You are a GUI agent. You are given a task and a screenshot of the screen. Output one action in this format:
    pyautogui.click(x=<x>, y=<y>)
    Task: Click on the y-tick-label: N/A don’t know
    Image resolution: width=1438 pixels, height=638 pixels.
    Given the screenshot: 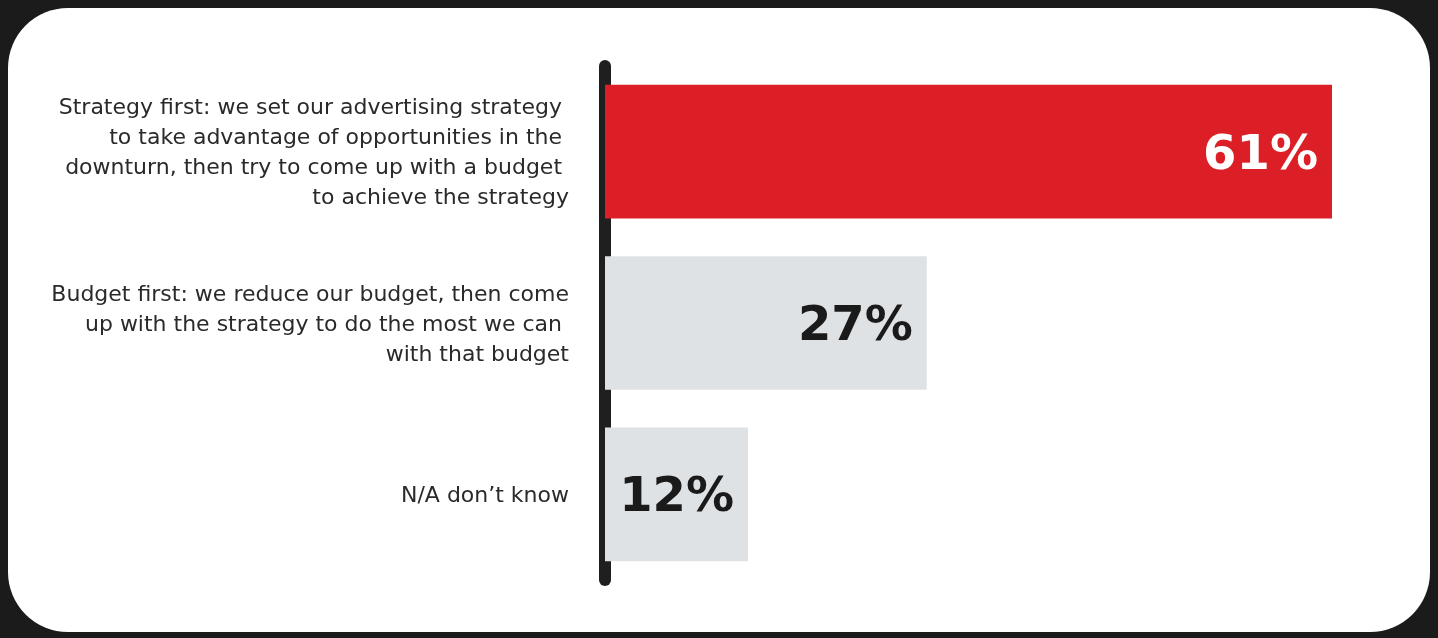 What is the action you would take?
    pyautogui.click(x=484, y=494)
    